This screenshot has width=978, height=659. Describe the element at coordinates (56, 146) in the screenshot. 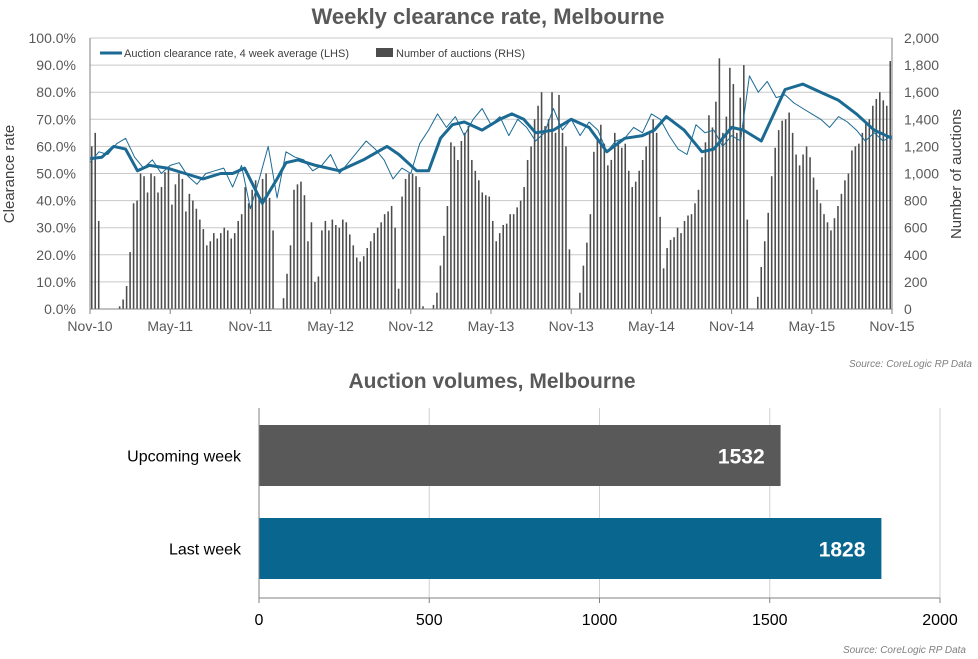

I see `y-left-tick-label: 60.0%` at that location.